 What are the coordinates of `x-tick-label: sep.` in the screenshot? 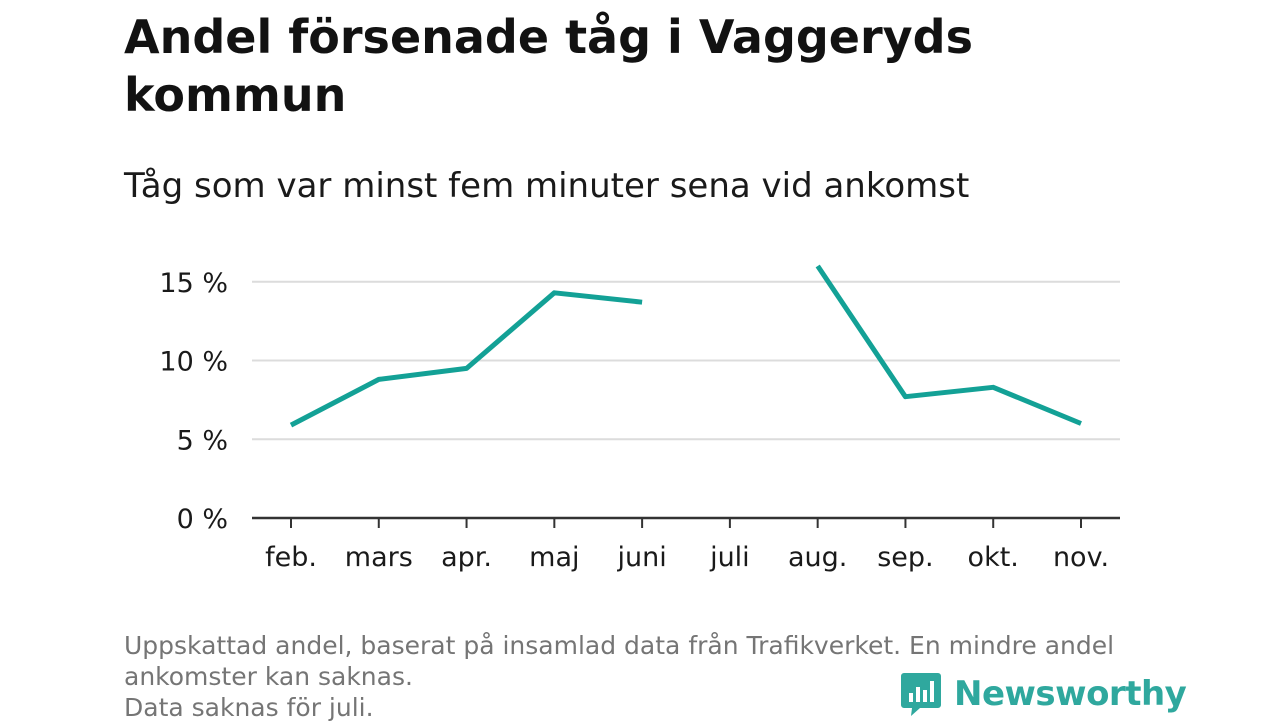 It's located at (905, 557).